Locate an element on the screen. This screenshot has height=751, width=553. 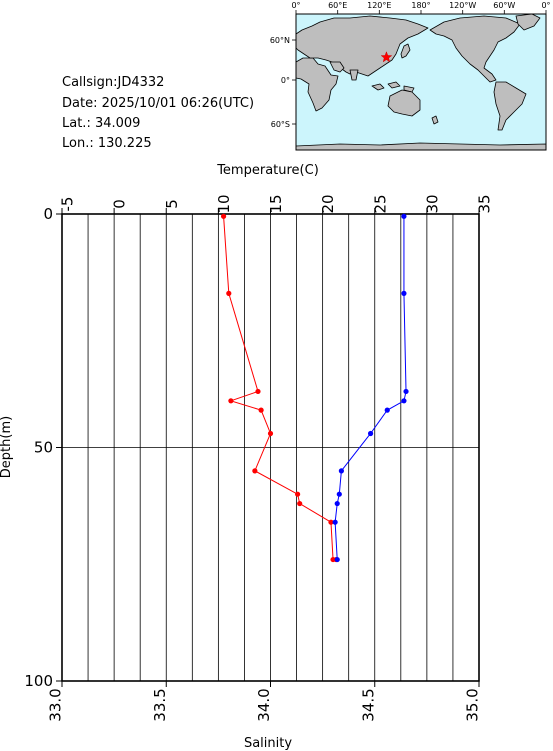
map-lon-label: 180° is located at coordinates (420, 5).